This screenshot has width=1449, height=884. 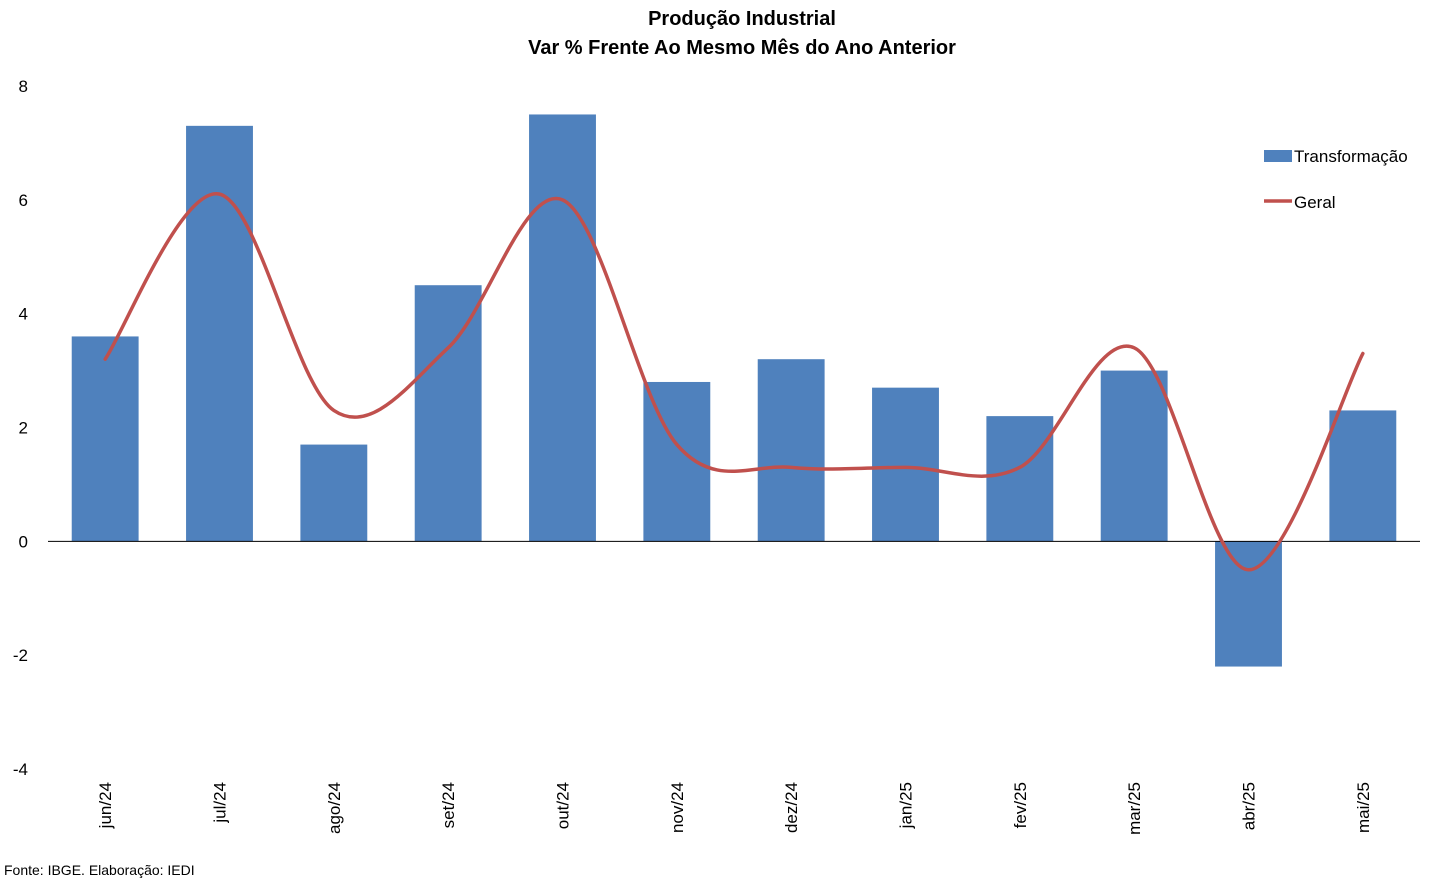 What do you see at coordinates (677, 807) in the screenshot?
I see `x-tick-label: nov/24` at bounding box center [677, 807].